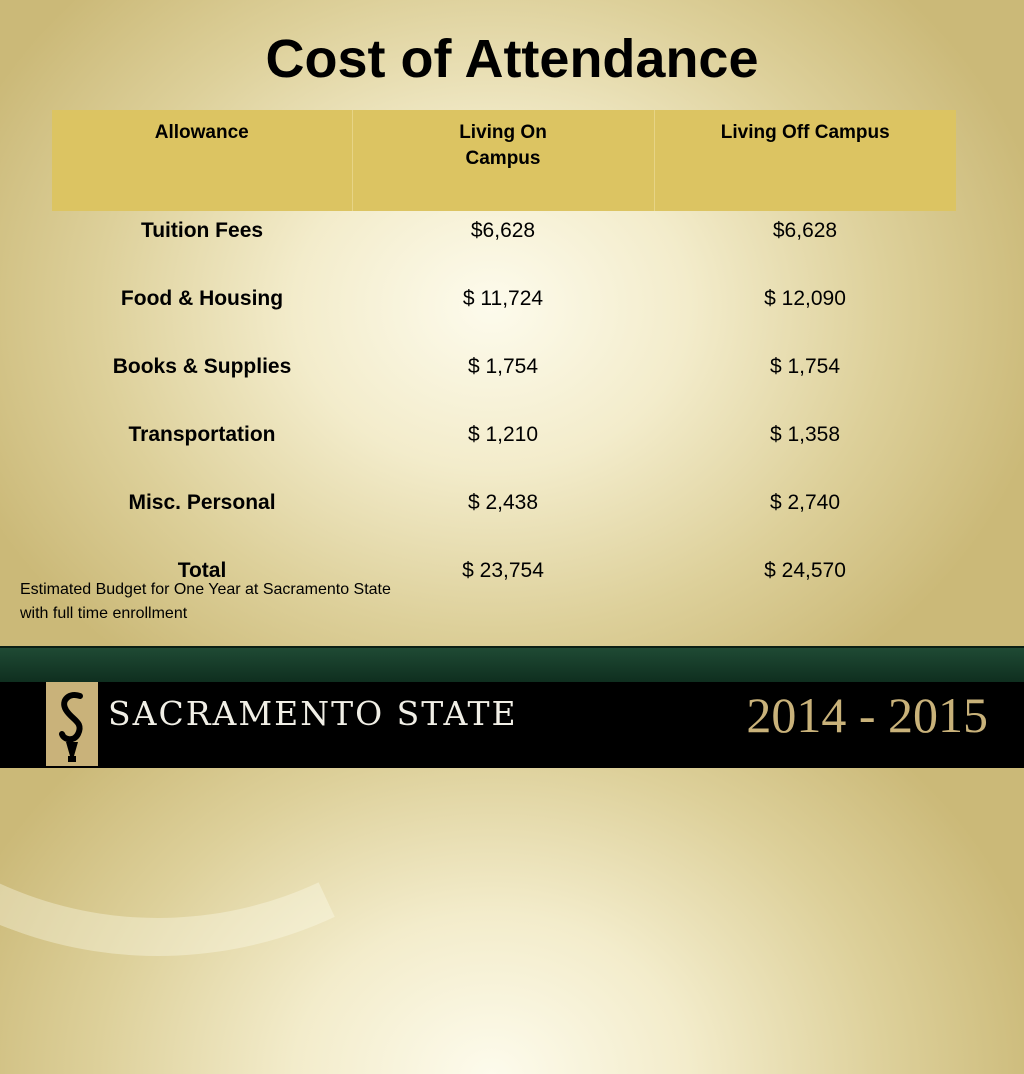 The image size is (1024, 1074). I want to click on table-row: Tuition Fees $6,628 $6,628, so click(504, 245).